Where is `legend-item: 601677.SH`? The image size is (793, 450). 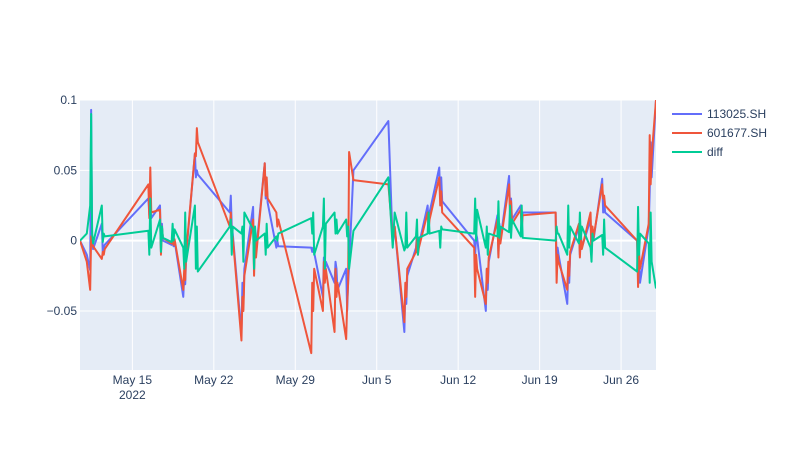 legend-item: 601677.SH is located at coordinates (719, 133).